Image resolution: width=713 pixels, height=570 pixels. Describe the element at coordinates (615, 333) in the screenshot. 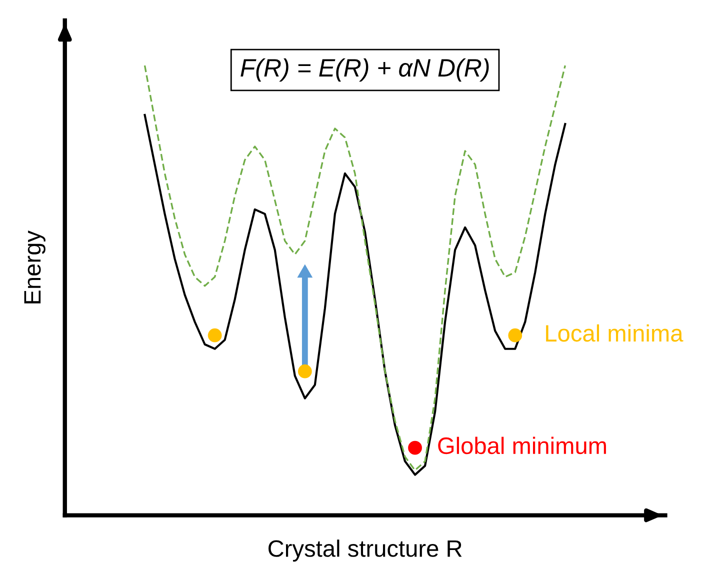

I see `annotation: Local minima` at that location.